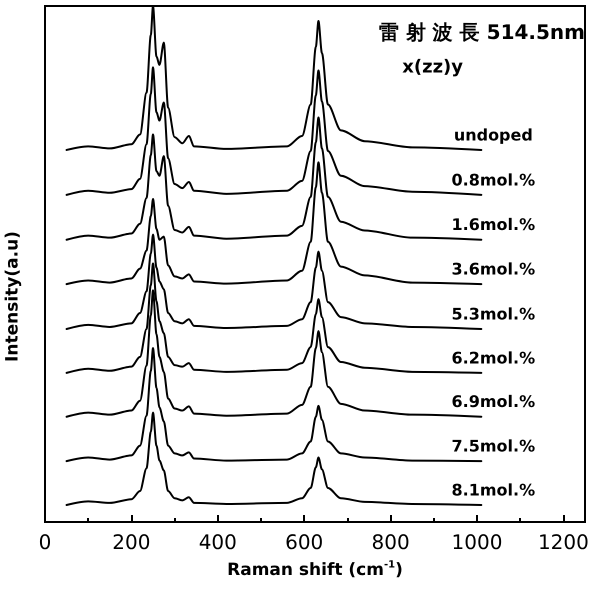  I want to click on x-tick-label: 800, so click(391, 542).